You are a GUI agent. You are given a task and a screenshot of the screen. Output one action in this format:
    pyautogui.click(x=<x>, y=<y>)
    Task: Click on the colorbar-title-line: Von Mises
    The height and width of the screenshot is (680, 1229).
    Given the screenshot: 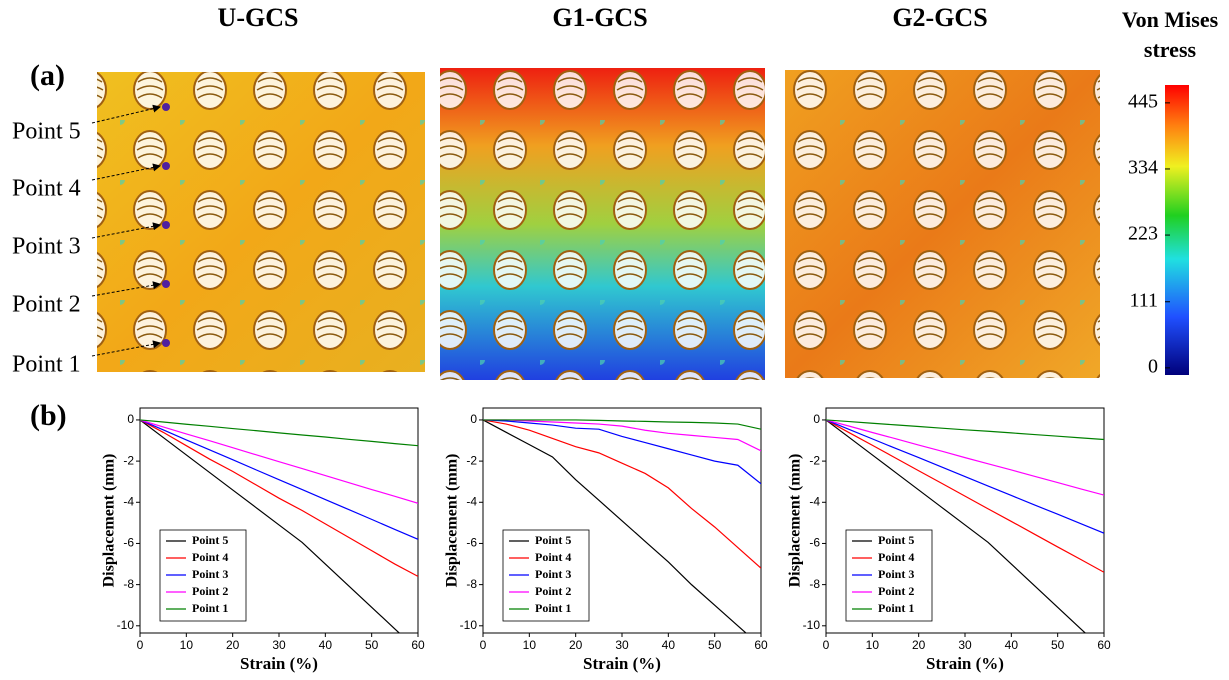 What is the action you would take?
    pyautogui.click(x=1170, y=19)
    